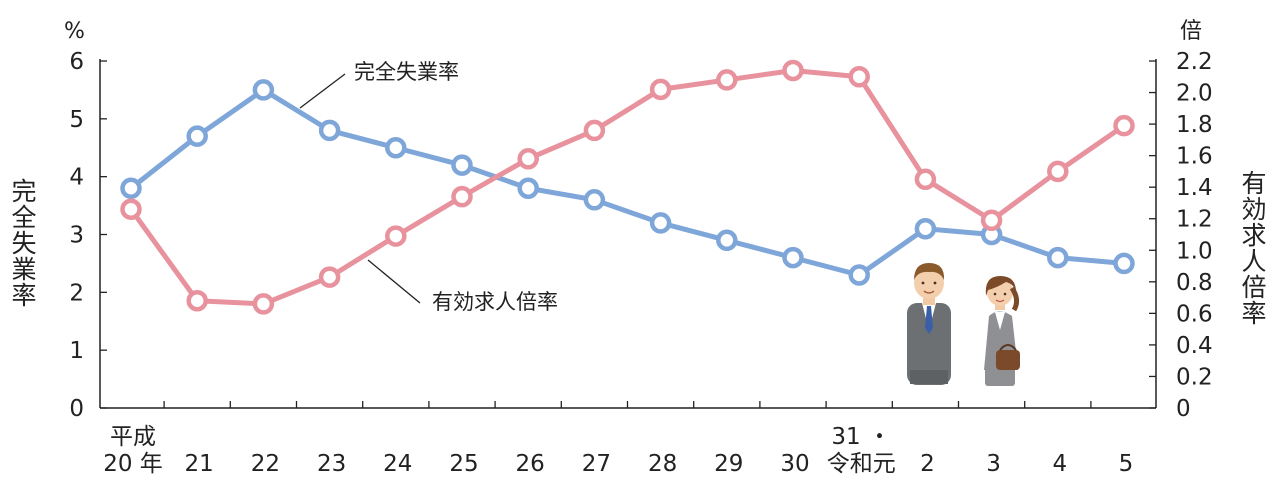  I want to click on right-tick-label: 1.6, so click(1194, 157).